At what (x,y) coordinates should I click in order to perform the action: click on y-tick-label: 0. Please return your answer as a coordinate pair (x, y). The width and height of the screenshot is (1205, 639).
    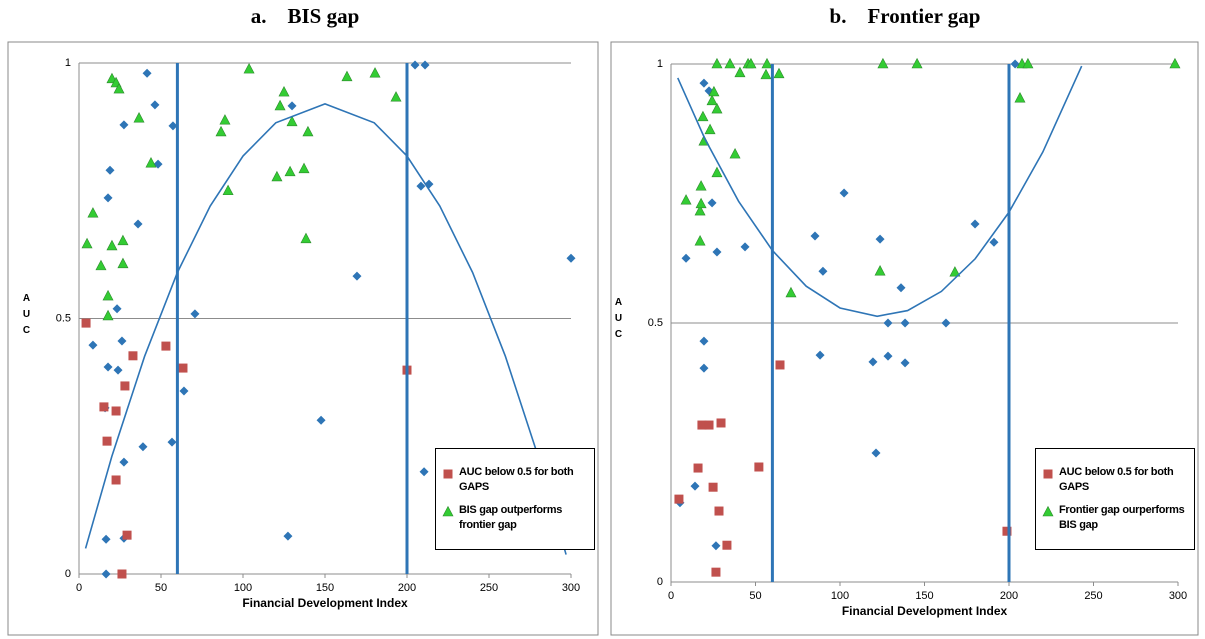
    Looking at the image, I should click on (660, 582).